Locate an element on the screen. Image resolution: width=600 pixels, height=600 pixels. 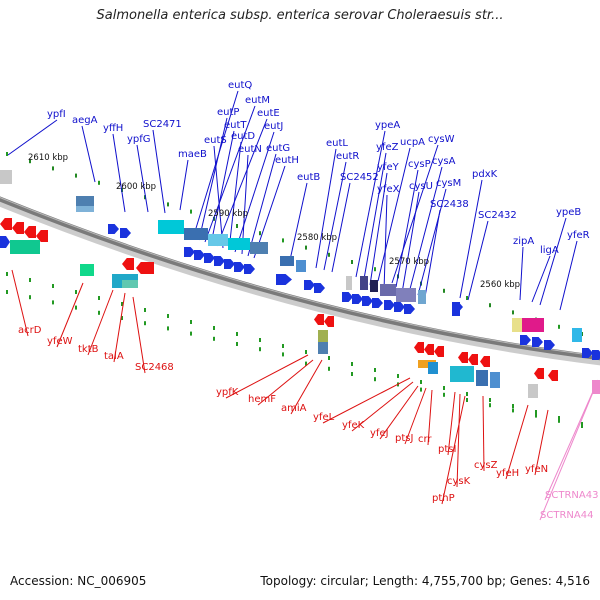
rna-gene-mark is located at coordinates (596, 387).